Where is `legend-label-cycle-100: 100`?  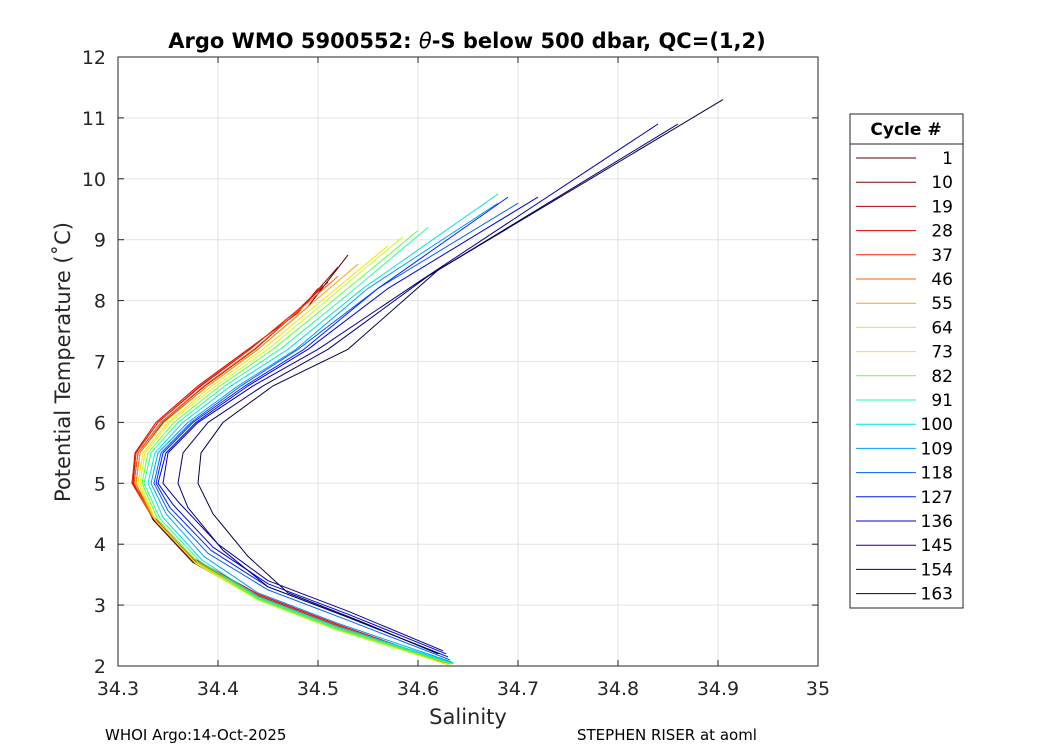
legend-label-cycle-100: 100 is located at coordinates (937, 425).